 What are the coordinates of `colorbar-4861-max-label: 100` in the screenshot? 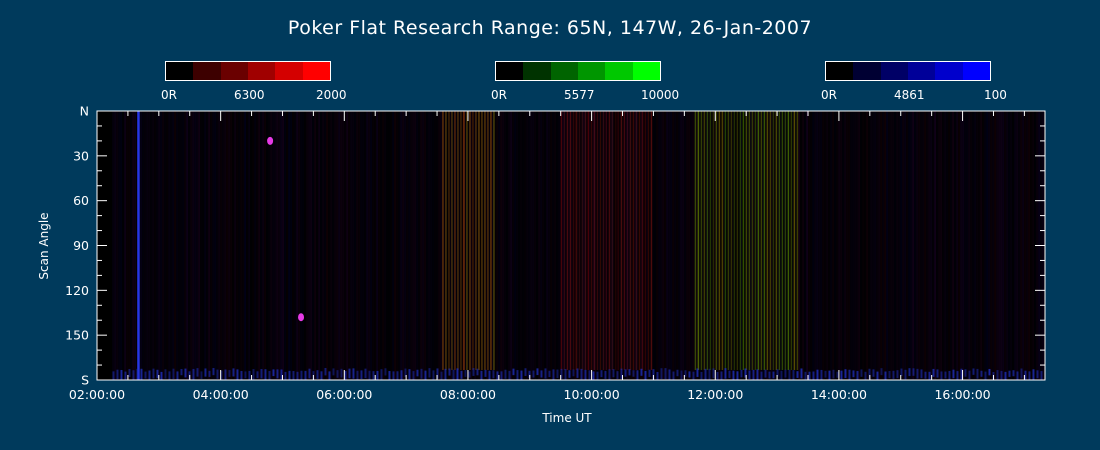 It's located at (995, 95).